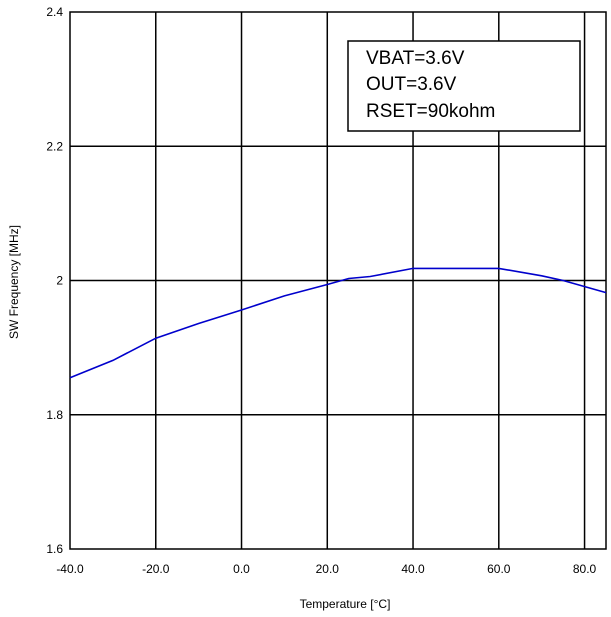 The width and height of the screenshot is (611, 617). I want to click on x-tick-label: 20.0, so click(328, 569).